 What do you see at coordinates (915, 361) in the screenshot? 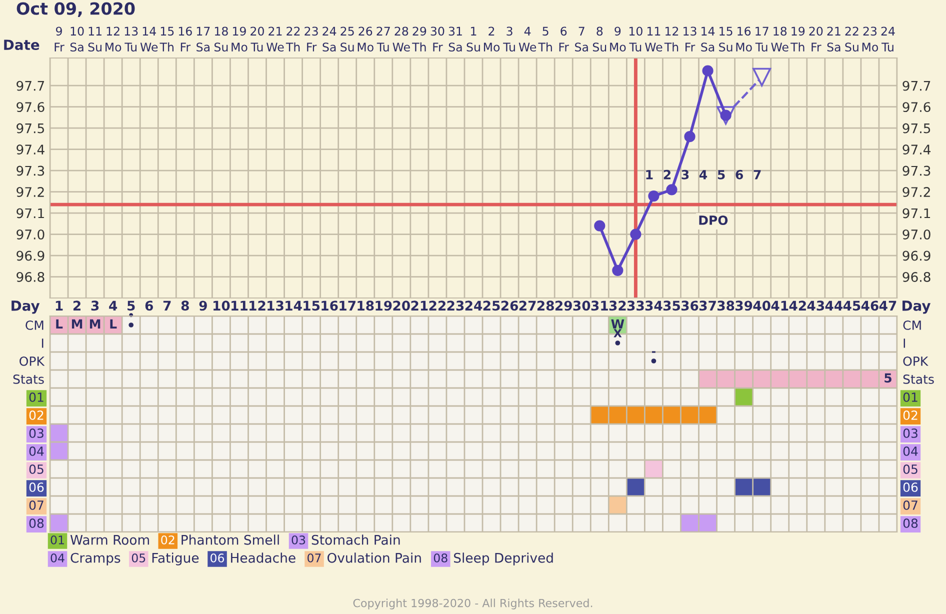
I see `y2-tick-label: OPK` at bounding box center [915, 361].